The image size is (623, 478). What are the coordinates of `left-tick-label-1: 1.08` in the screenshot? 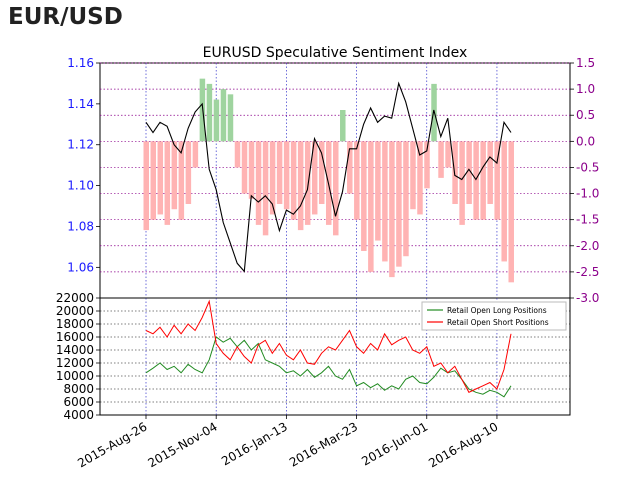 It's located at (80, 226).